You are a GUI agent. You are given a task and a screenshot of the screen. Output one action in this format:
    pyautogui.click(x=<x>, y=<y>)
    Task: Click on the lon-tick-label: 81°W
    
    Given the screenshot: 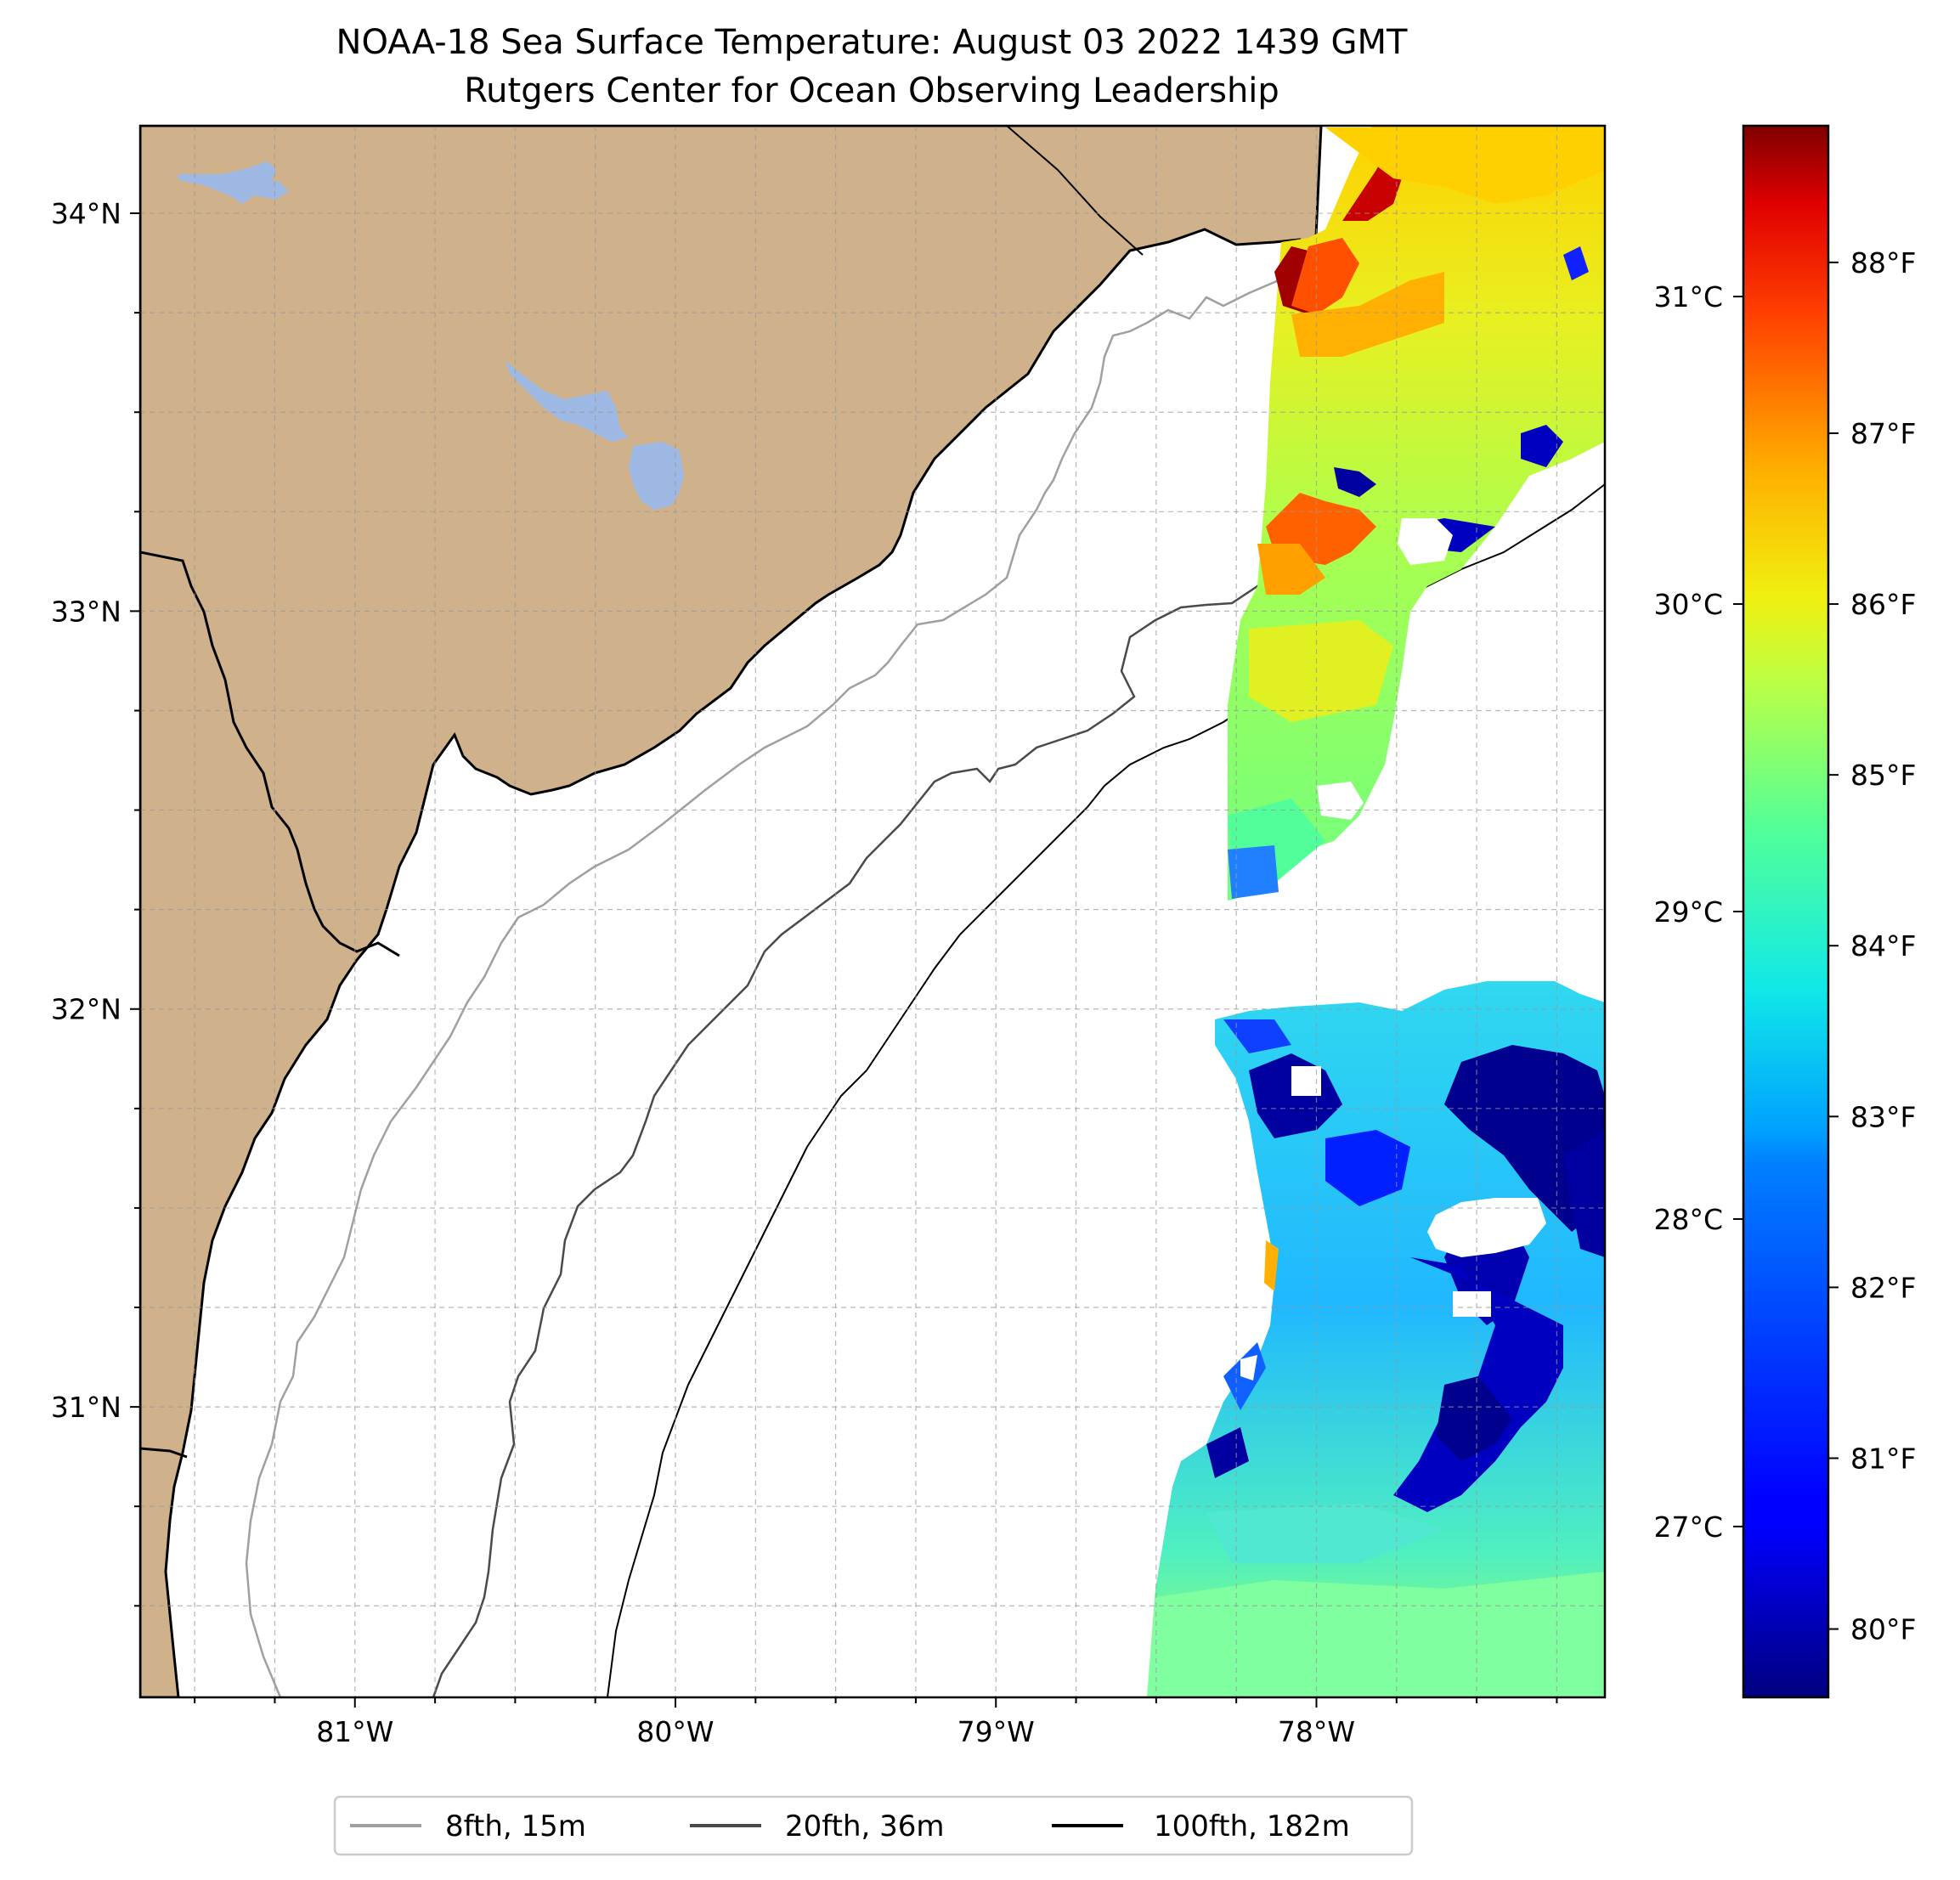 What is the action you would take?
    pyautogui.click(x=355, y=1732)
    